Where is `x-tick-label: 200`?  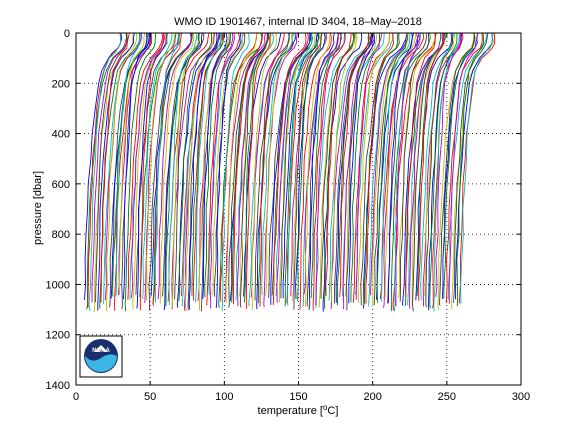 x-tick-label: 200 is located at coordinates (372, 397).